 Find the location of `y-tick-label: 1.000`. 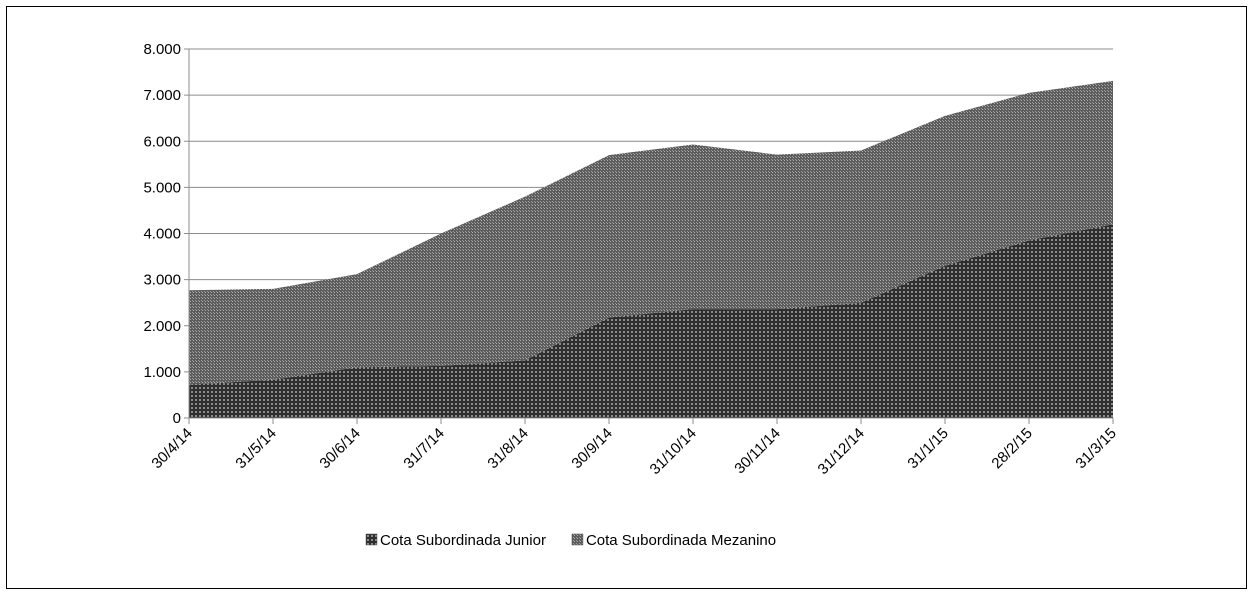

y-tick-label: 1.000 is located at coordinates (162, 372).